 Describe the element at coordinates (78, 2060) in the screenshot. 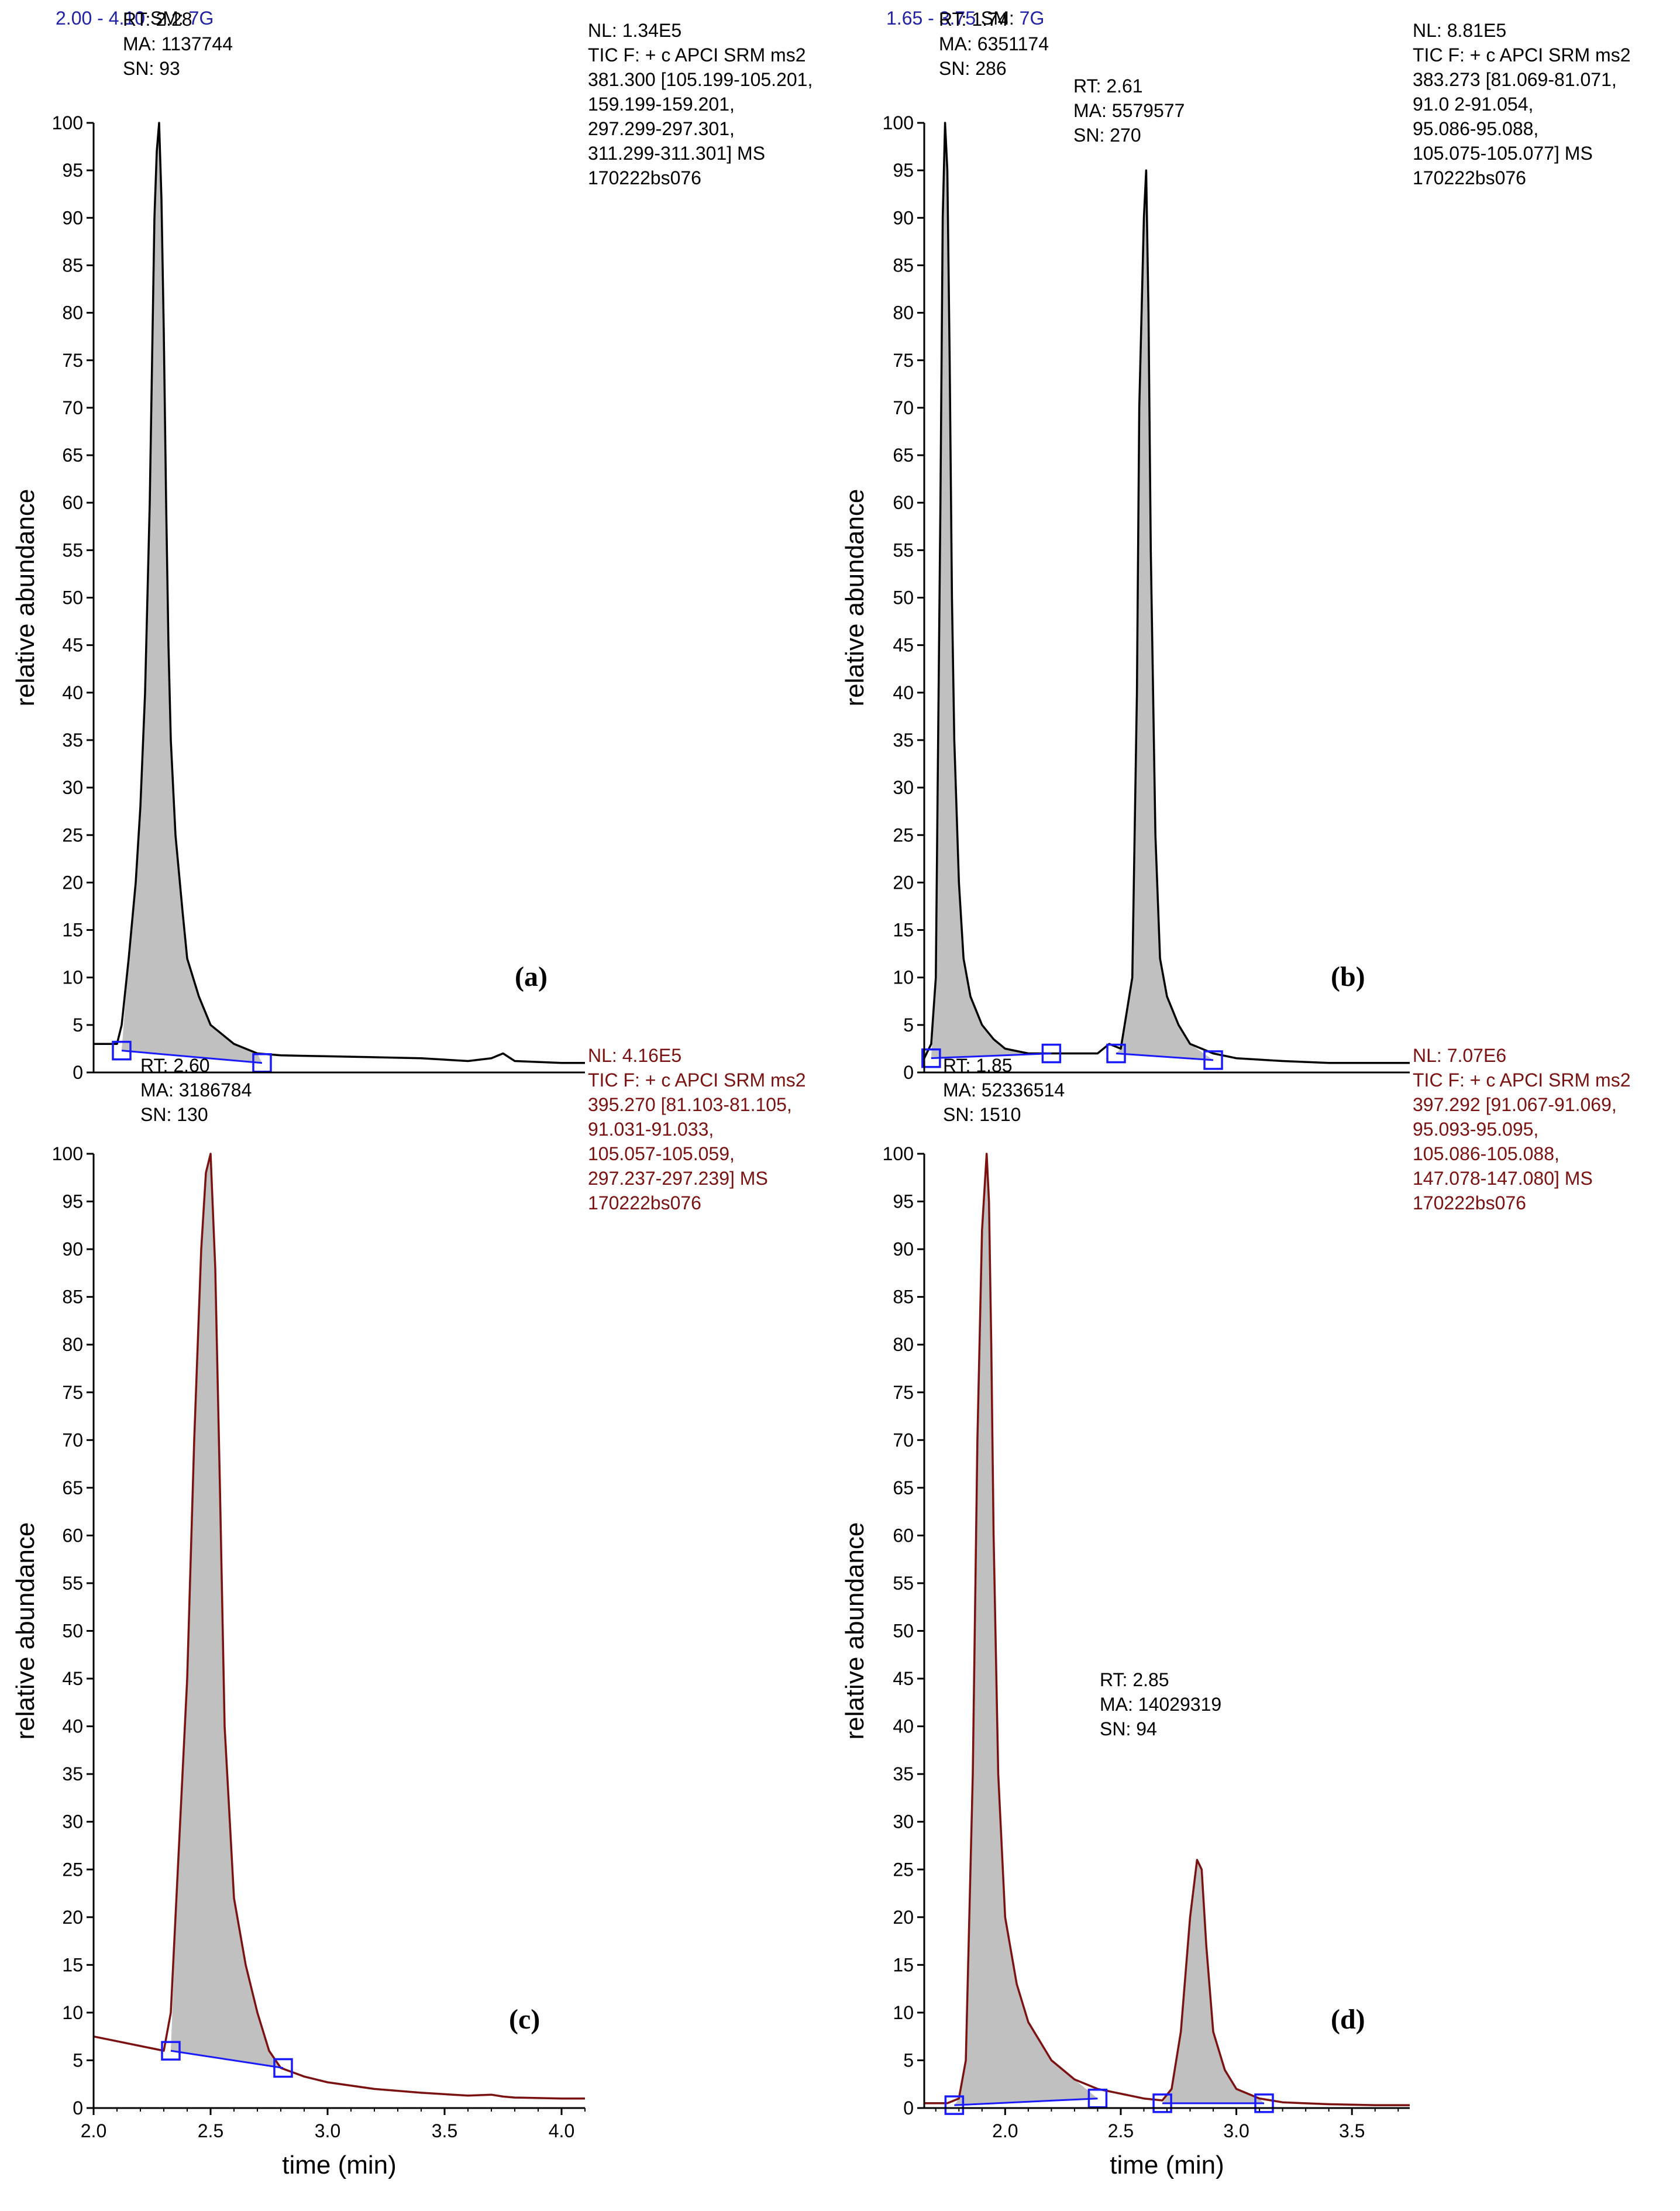

I see `y-tick-label: 5` at that location.